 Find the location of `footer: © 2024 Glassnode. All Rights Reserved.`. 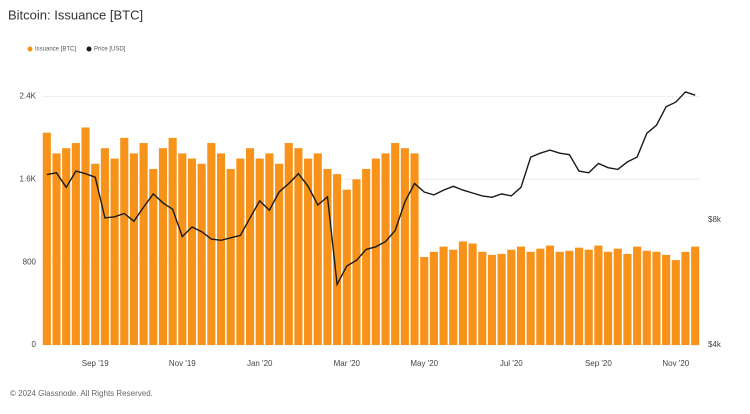

footer: © 2024 Glassnode. All Rights Reserved. is located at coordinates (81, 393).